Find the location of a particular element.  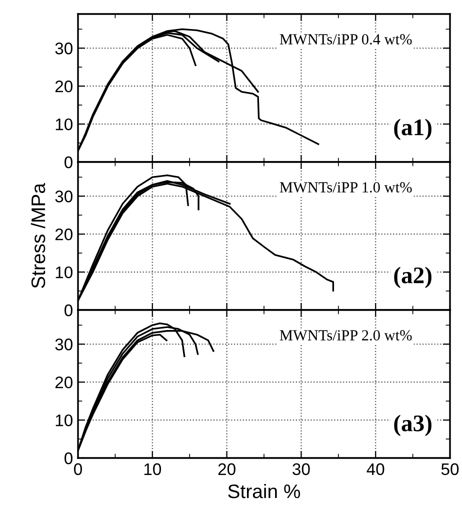

annotation: MWNTs/iPP 0.4 wt% is located at coordinates (346, 39).